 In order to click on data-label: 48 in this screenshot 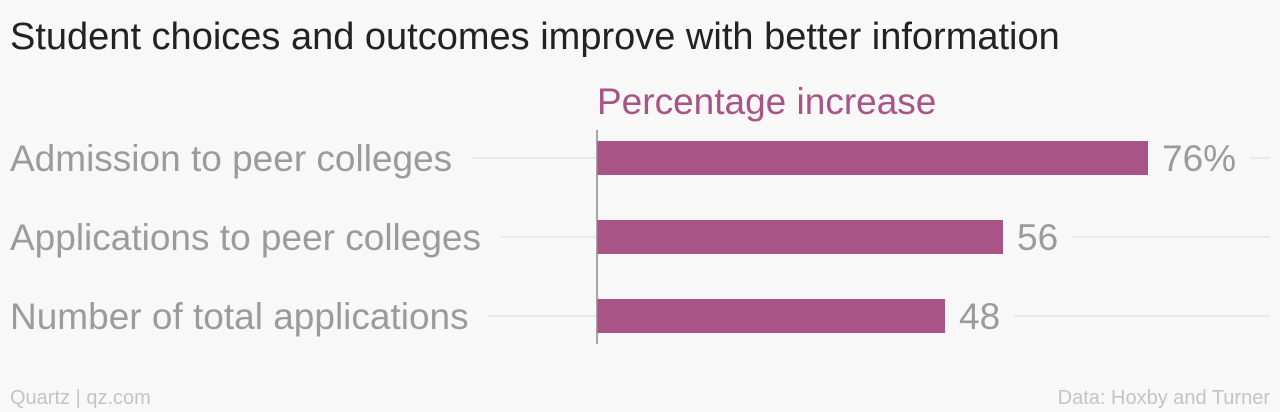, I will do `click(979, 316)`.